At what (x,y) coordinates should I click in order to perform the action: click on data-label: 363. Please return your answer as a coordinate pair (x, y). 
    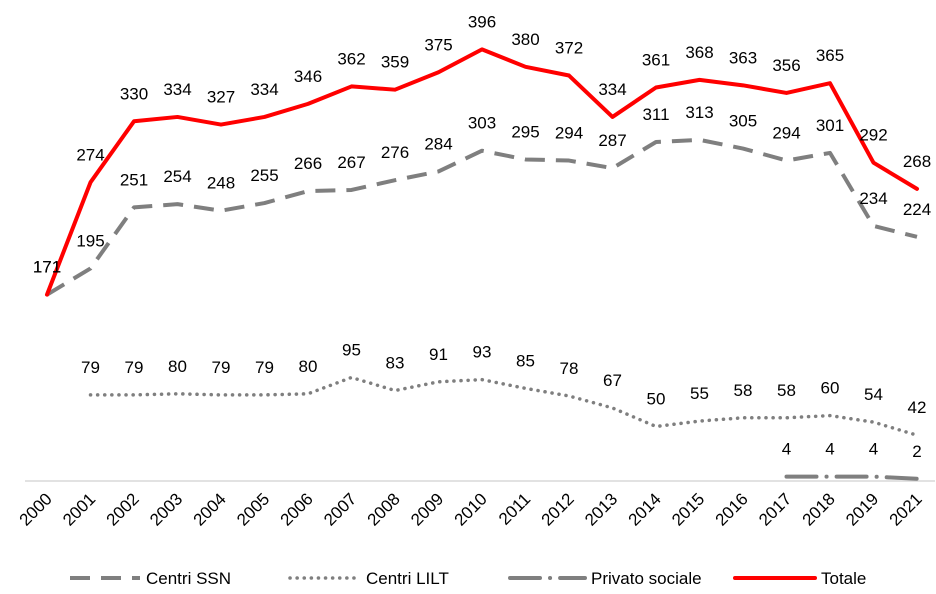
    Looking at the image, I should click on (743, 57).